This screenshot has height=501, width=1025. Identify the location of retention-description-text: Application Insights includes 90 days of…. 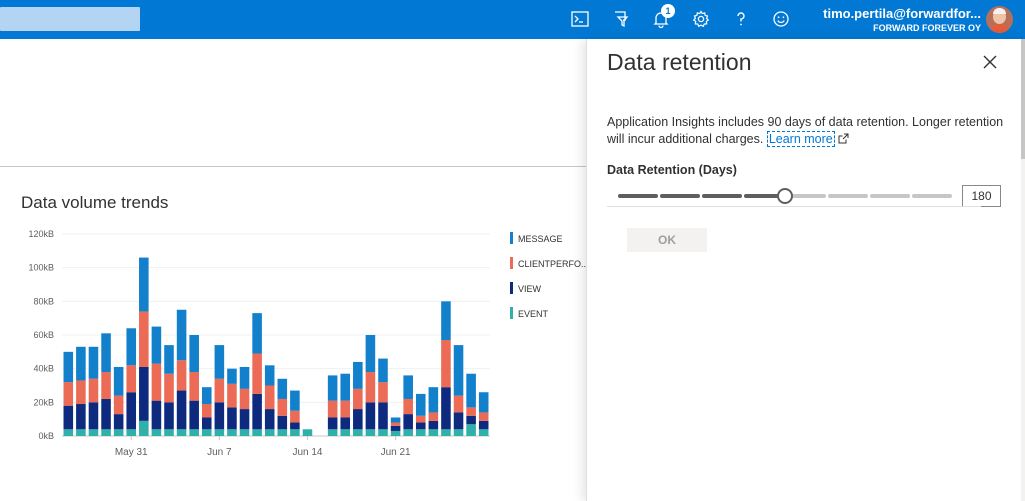
(805, 130).